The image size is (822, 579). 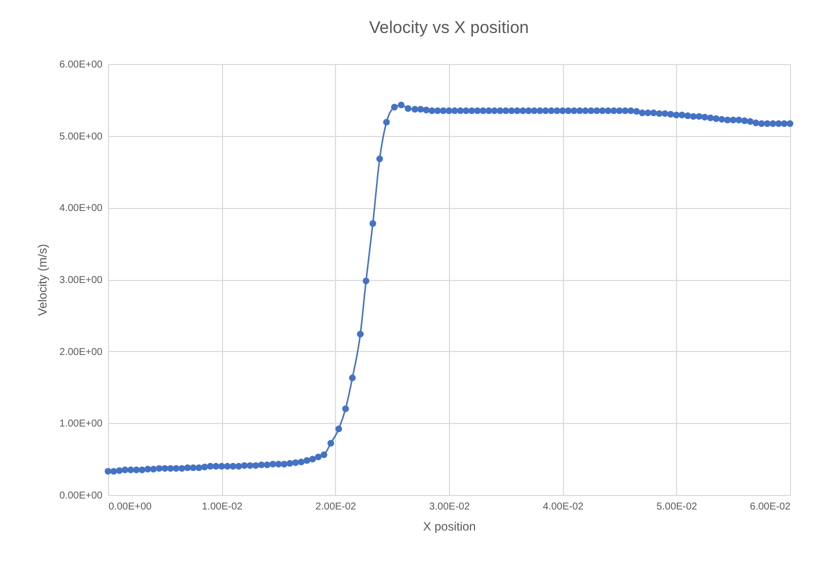 What do you see at coordinates (42, 280) in the screenshot?
I see `y-axis-title: Velocity (m/s)` at bounding box center [42, 280].